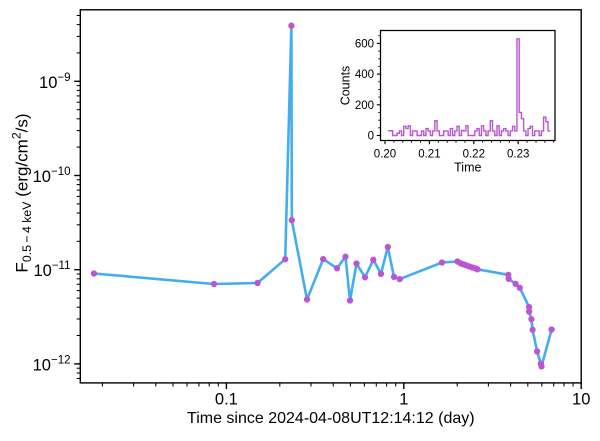  Describe the element at coordinates (364, 75) in the screenshot. I see `svg-text: 400` at that location.